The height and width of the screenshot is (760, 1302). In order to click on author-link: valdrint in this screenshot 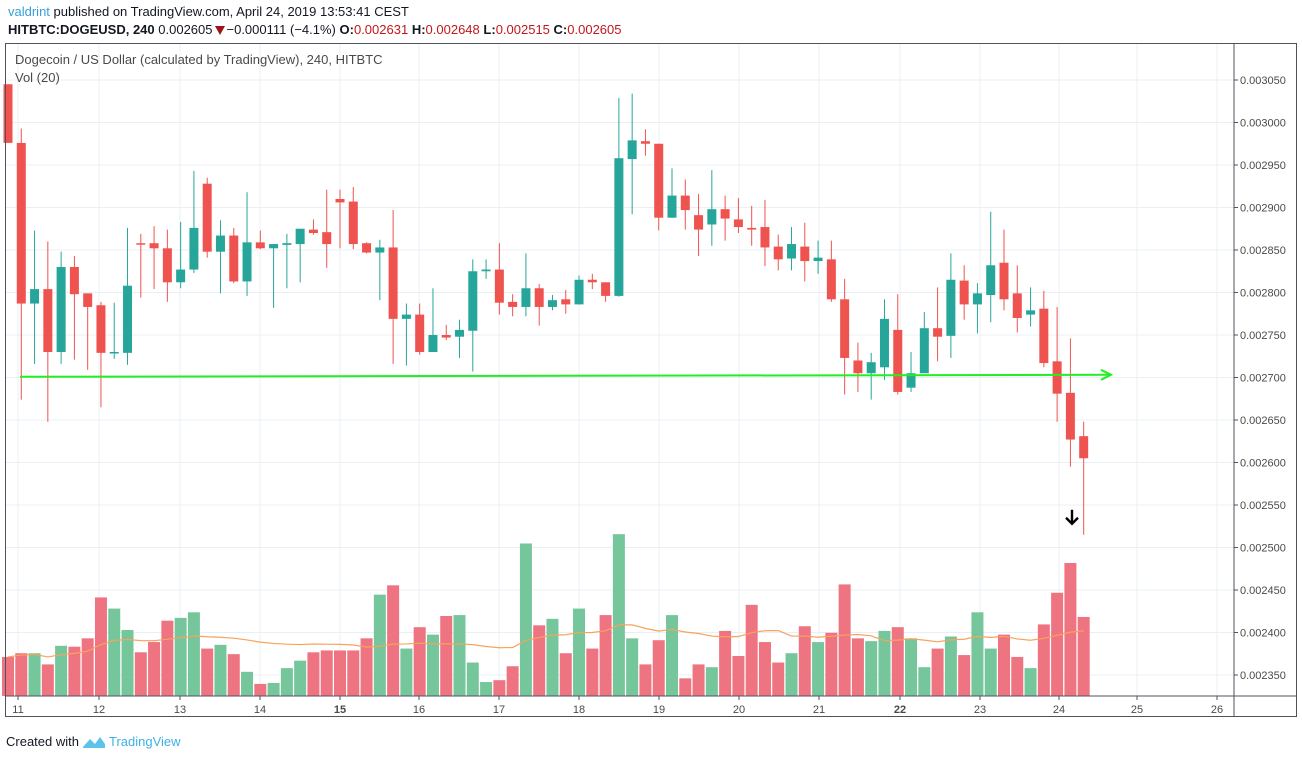, I will do `click(29, 11)`.